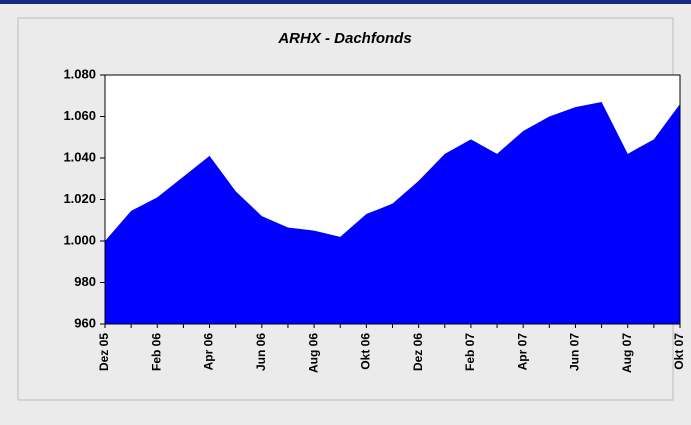 Image resolution: width=691 pixels, height=425 pixels. I want to click on y-tick-label: 980, so click(85, 281).